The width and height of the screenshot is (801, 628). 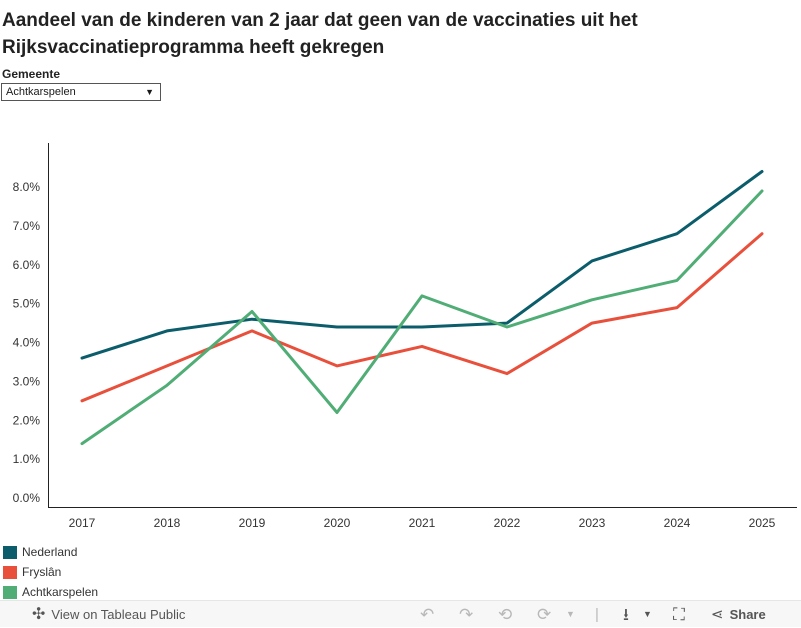 I want to click on undo-icon: ↶, so click(x=427, y=614).